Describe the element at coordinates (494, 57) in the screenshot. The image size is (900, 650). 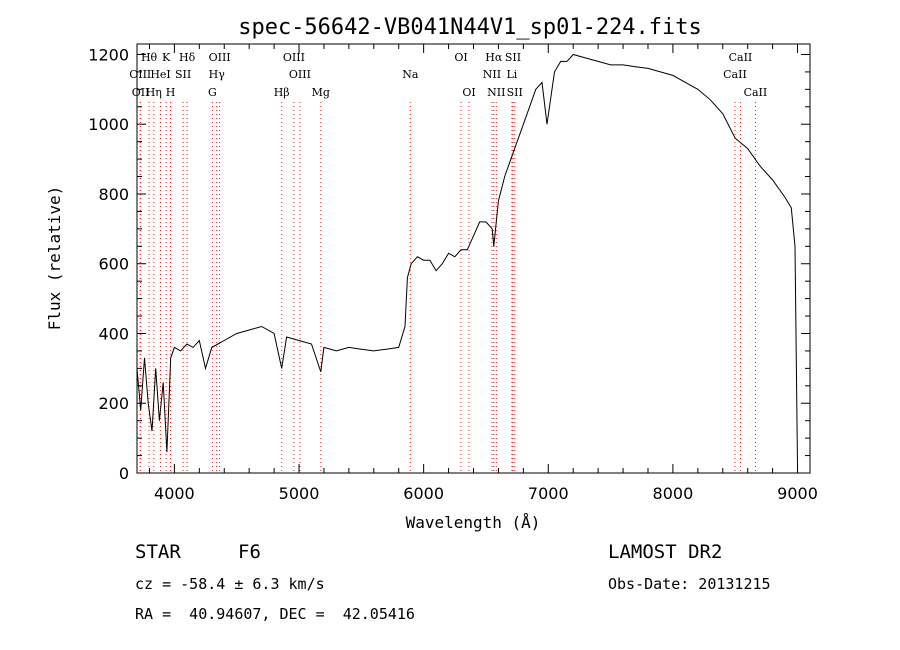
I see `line-marker-label: Hα` at that location.